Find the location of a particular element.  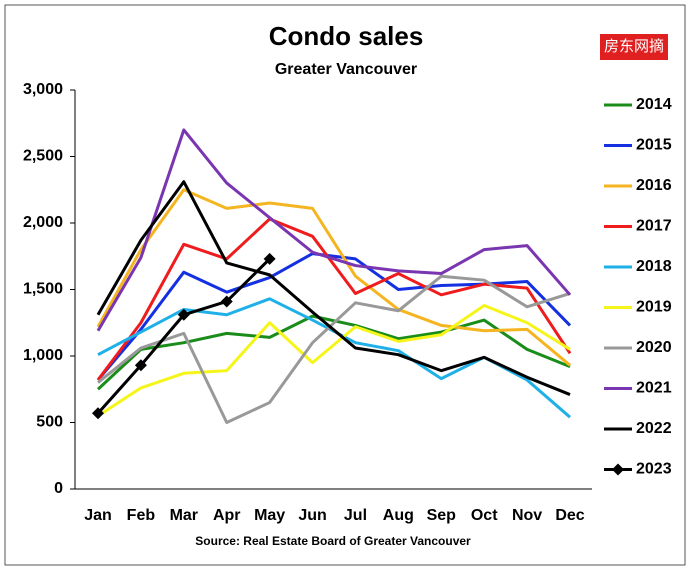

legend-label: 2020 is located at coordinates (654, 347).